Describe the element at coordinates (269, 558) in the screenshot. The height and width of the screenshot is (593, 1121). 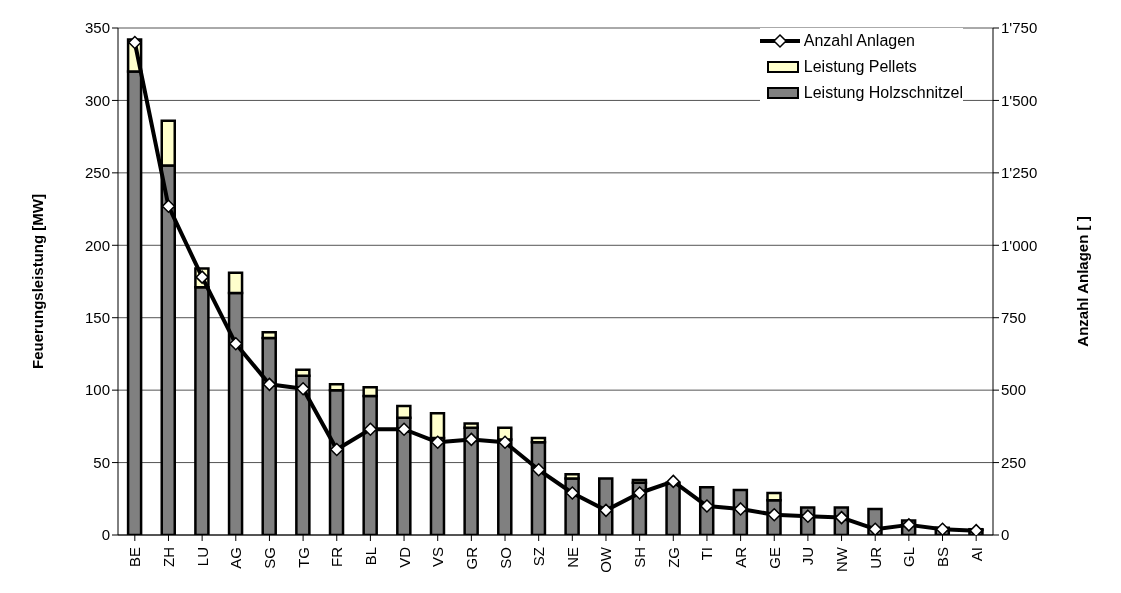
I see `x-tick-label: SG` at that location.